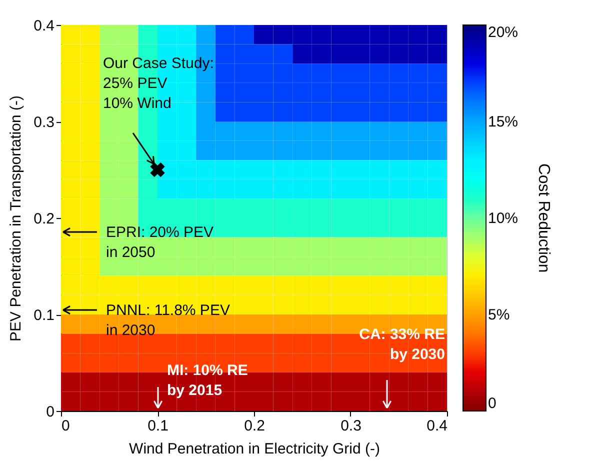  Describe the element at coordinates (44, 26) in the screenshot. I see `y-tick-label: 0.4` at that location.